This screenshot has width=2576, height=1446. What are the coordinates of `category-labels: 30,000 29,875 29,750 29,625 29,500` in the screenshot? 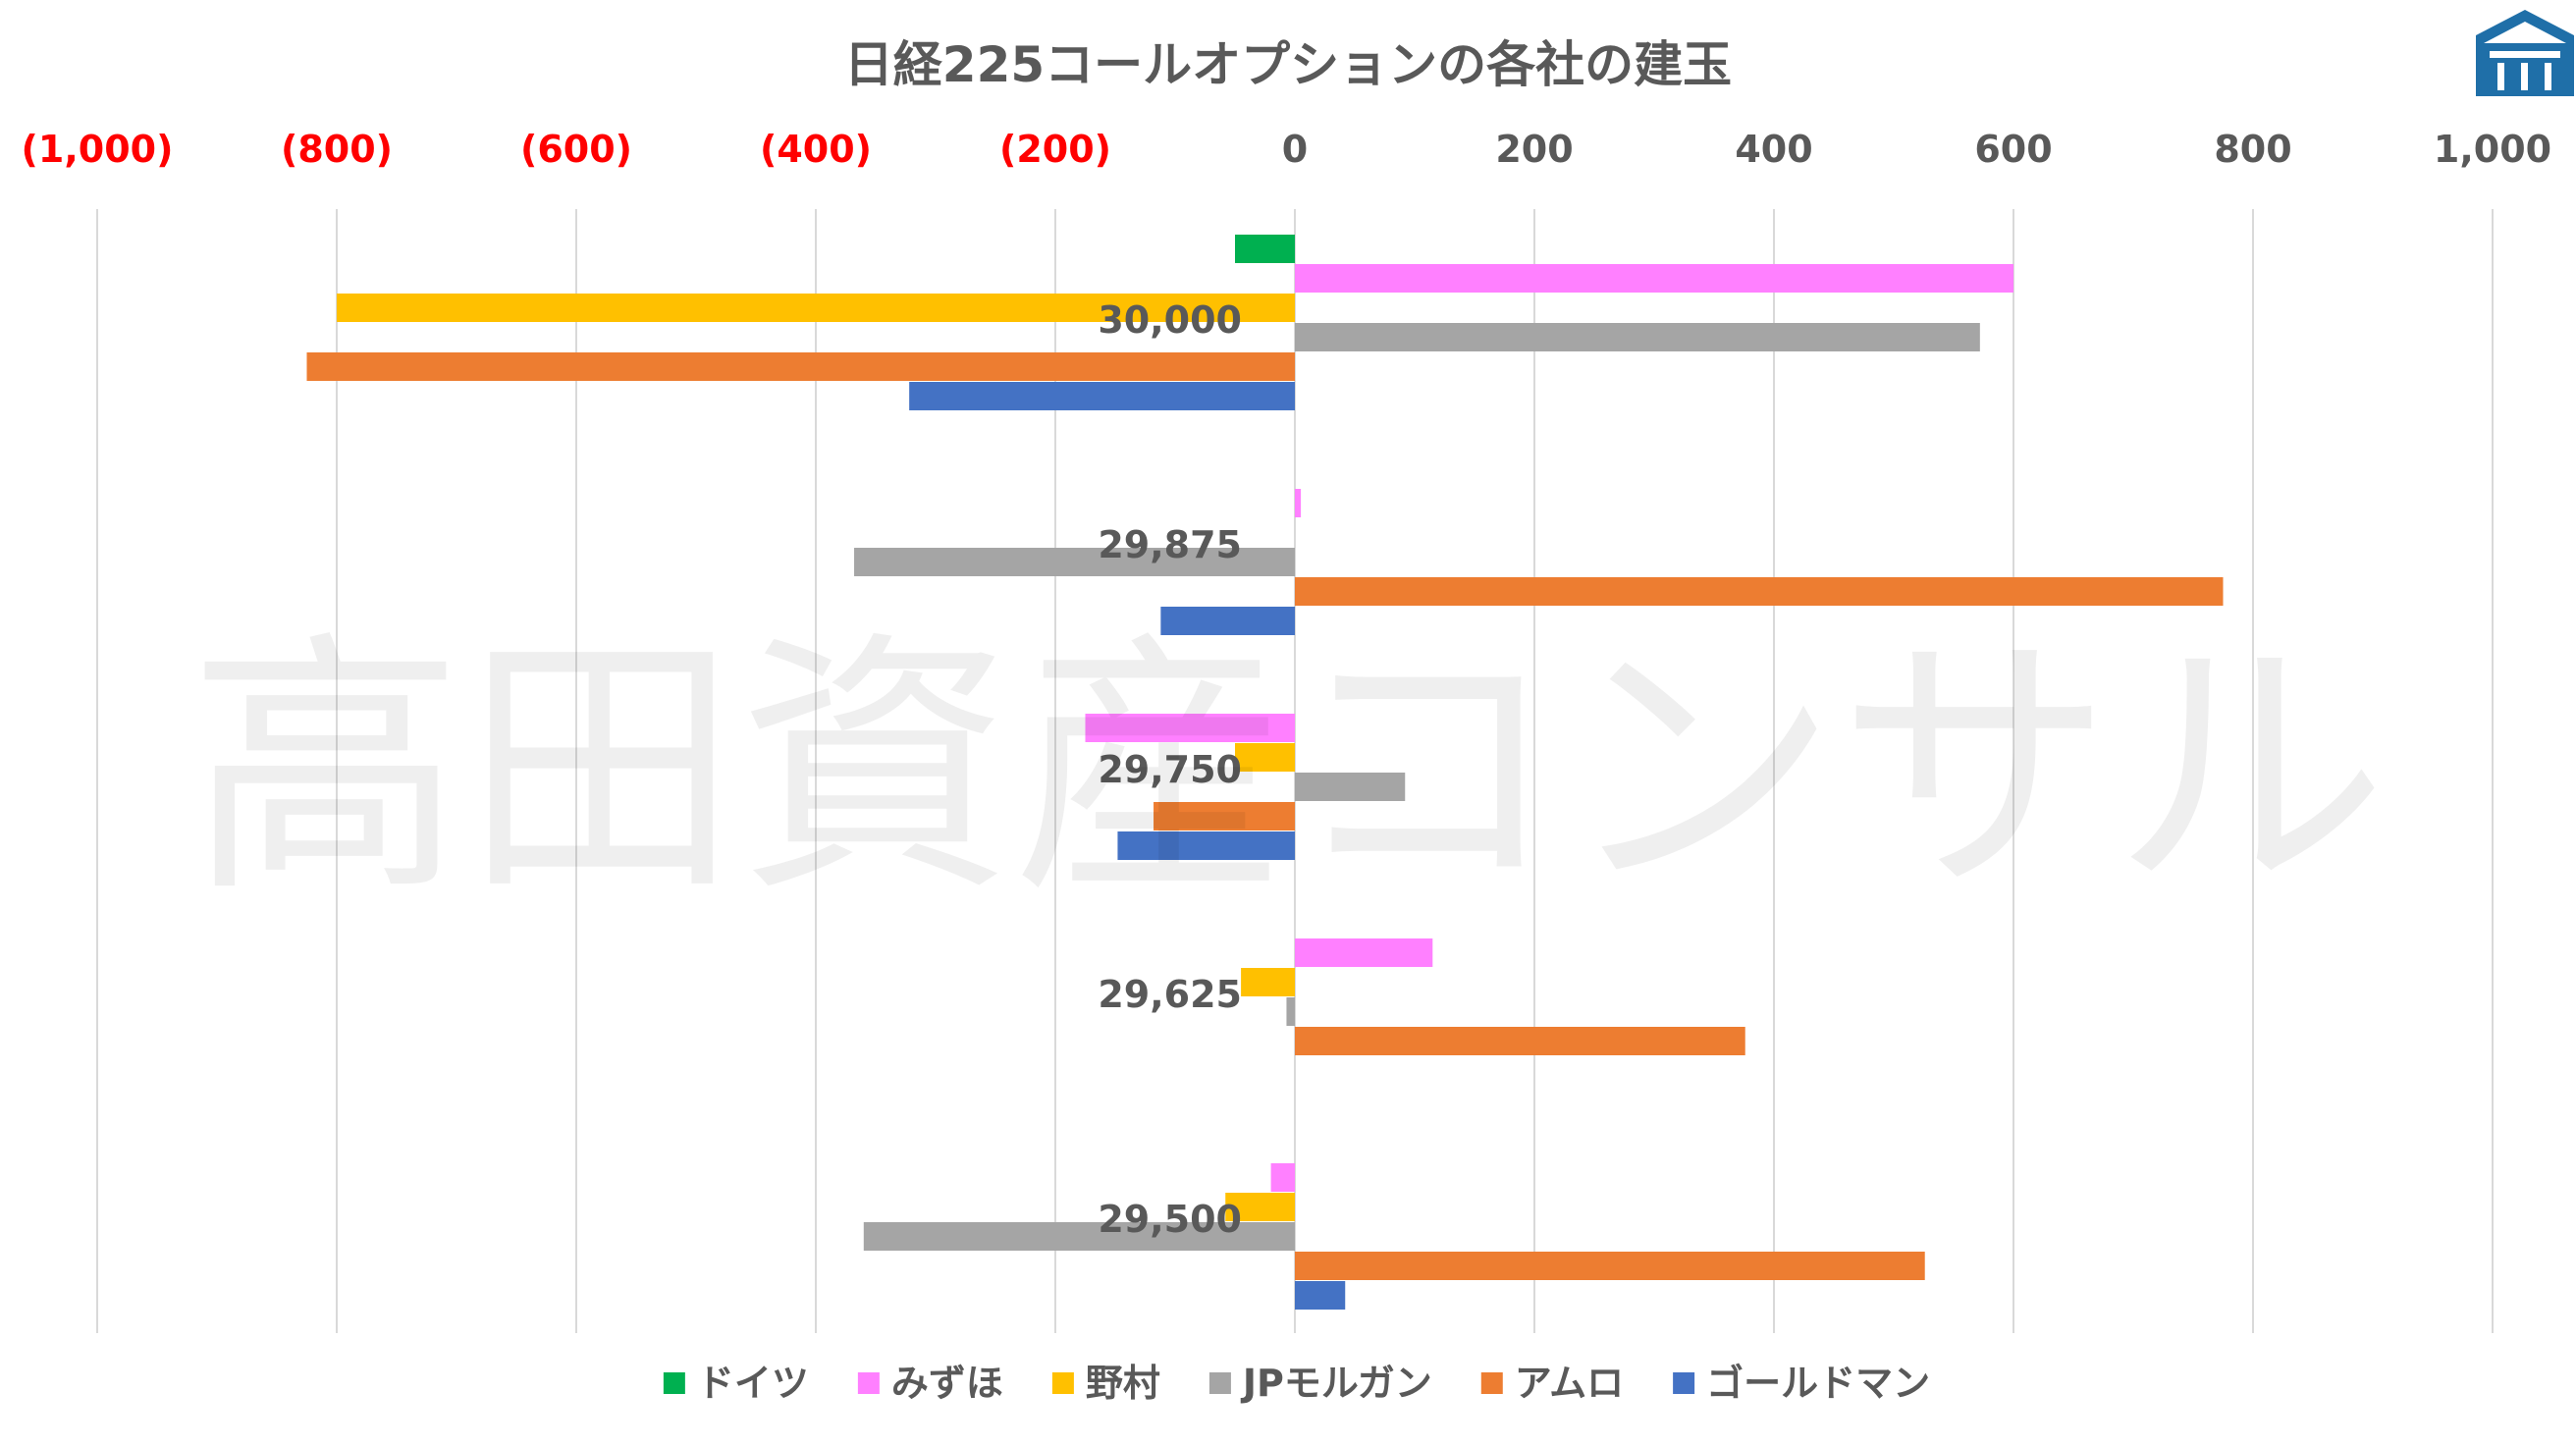 It's located at (1170, 769).